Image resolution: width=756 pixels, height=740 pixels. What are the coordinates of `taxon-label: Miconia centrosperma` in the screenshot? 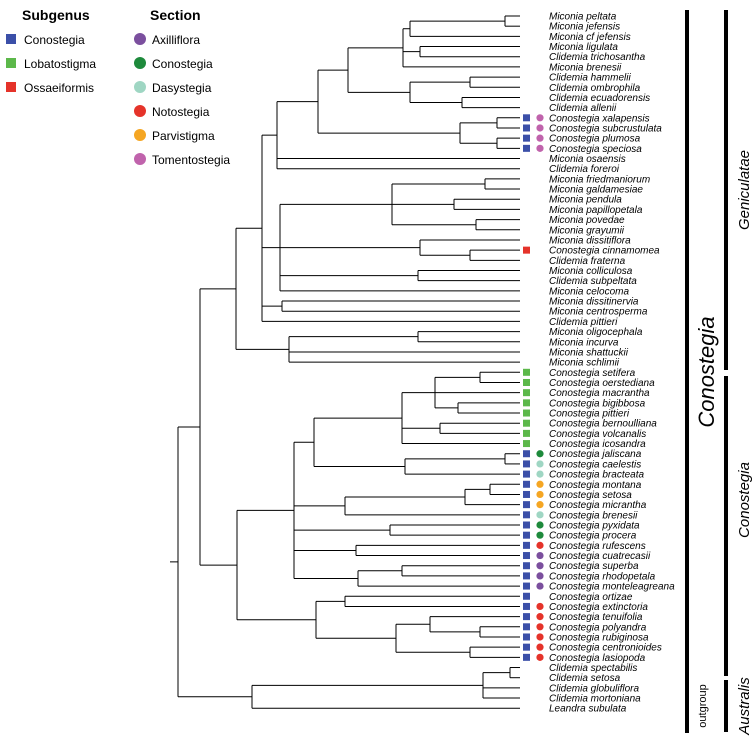 It's located at (598, 312).